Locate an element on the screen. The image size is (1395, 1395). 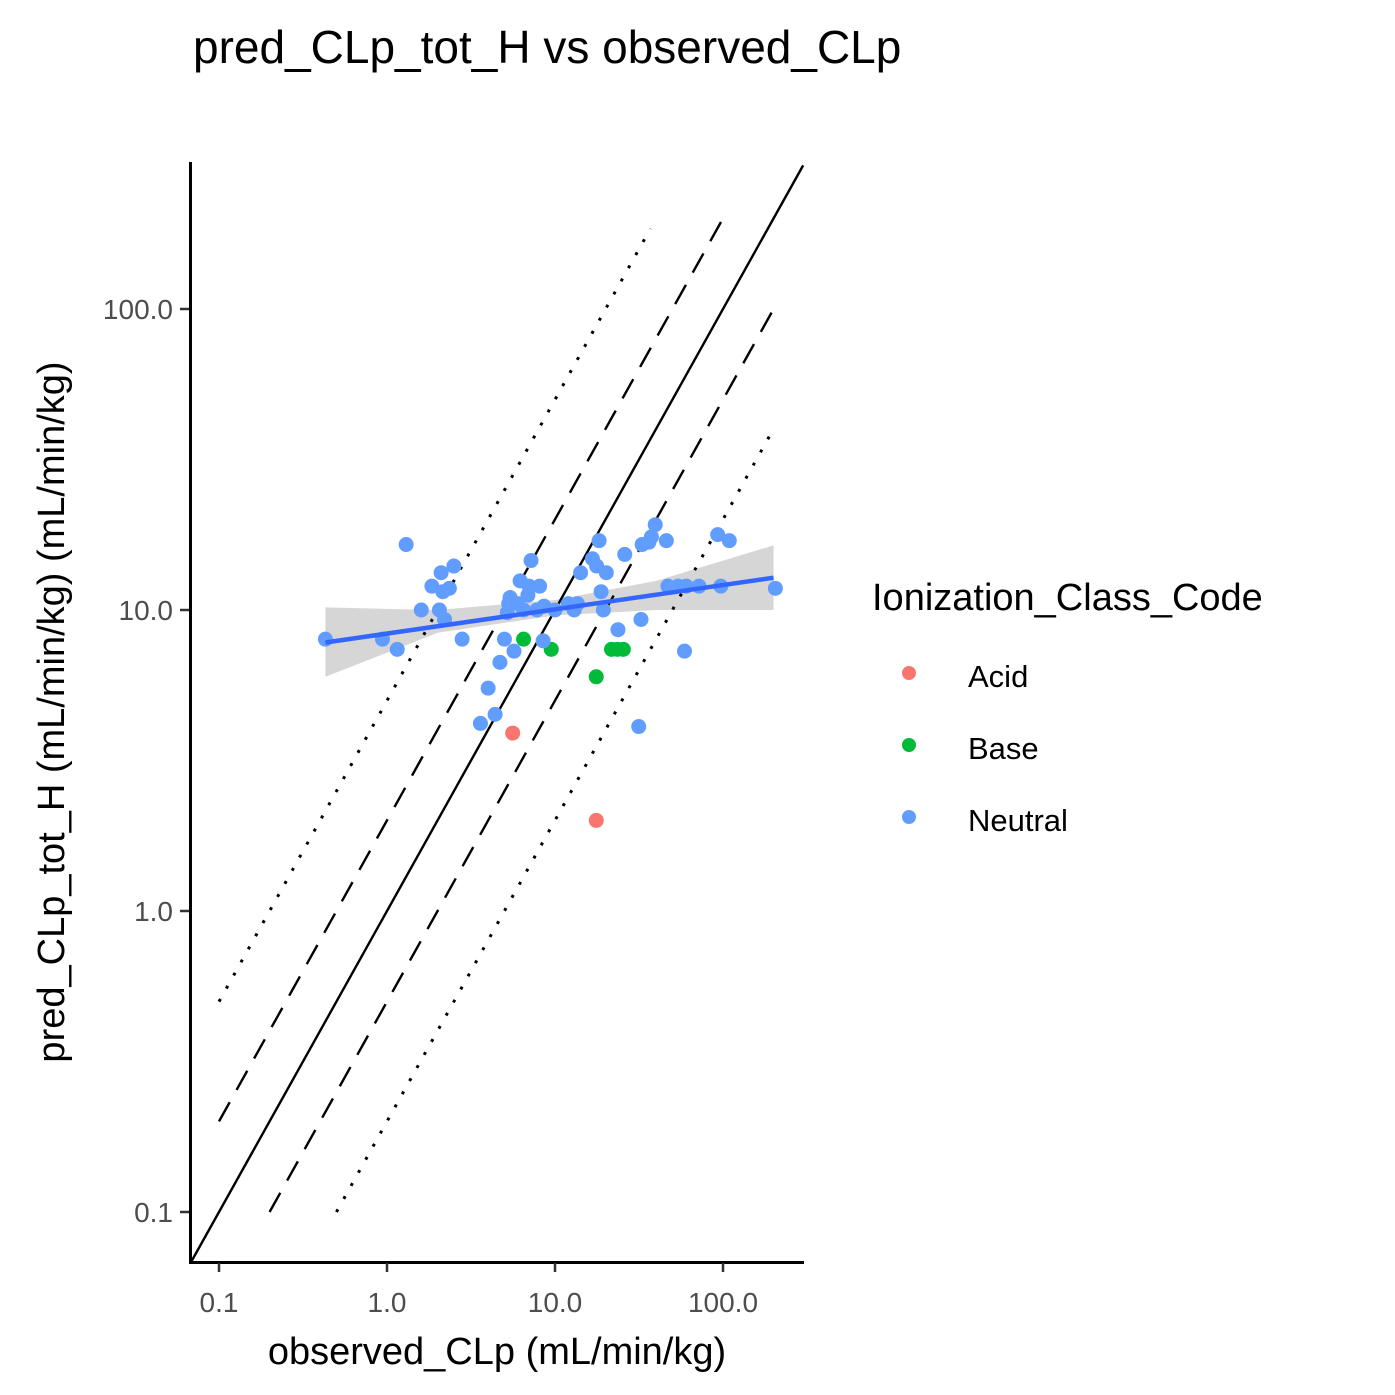
y-tick-label: 100.0 is located at coordinates (138, 309).